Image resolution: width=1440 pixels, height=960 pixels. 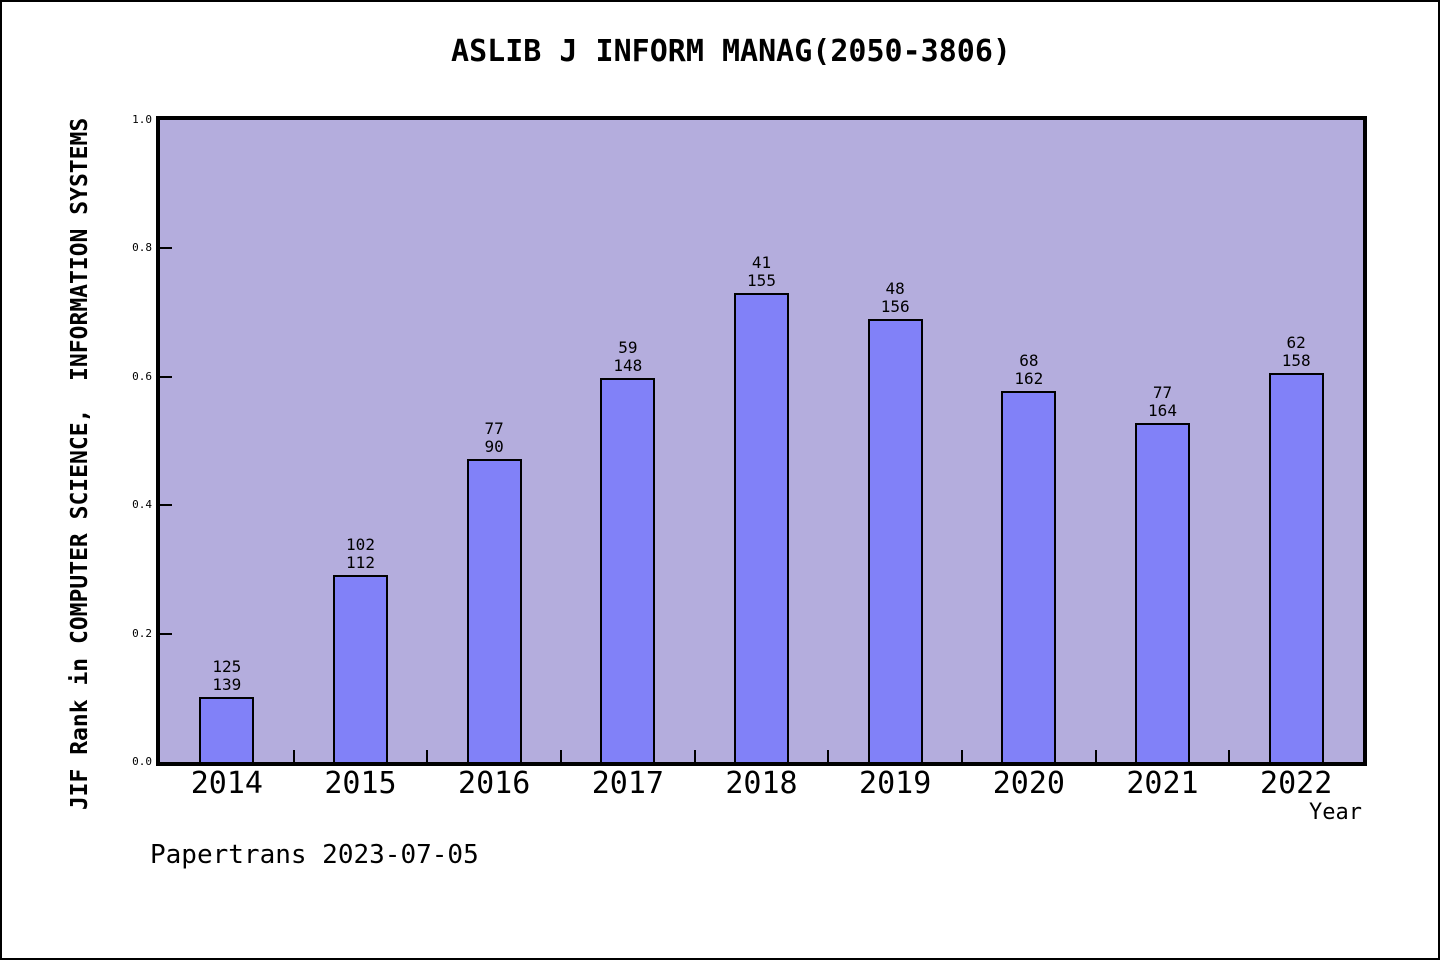 I want to click on y-tick-label: 0.0, so click(x=142, y=761).